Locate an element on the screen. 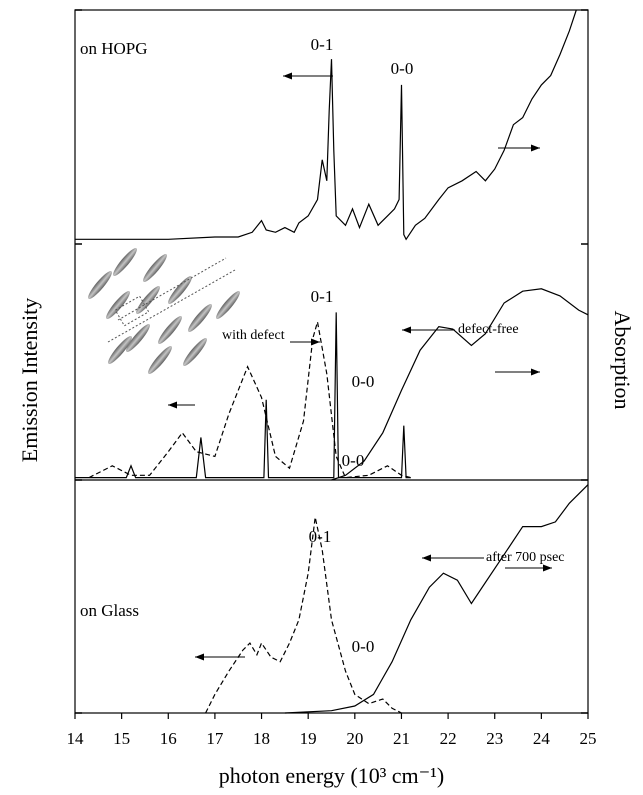 The width and height of the screenshot is (643, 795). x-tick-label: 20 is located at coordinates (354, 738).